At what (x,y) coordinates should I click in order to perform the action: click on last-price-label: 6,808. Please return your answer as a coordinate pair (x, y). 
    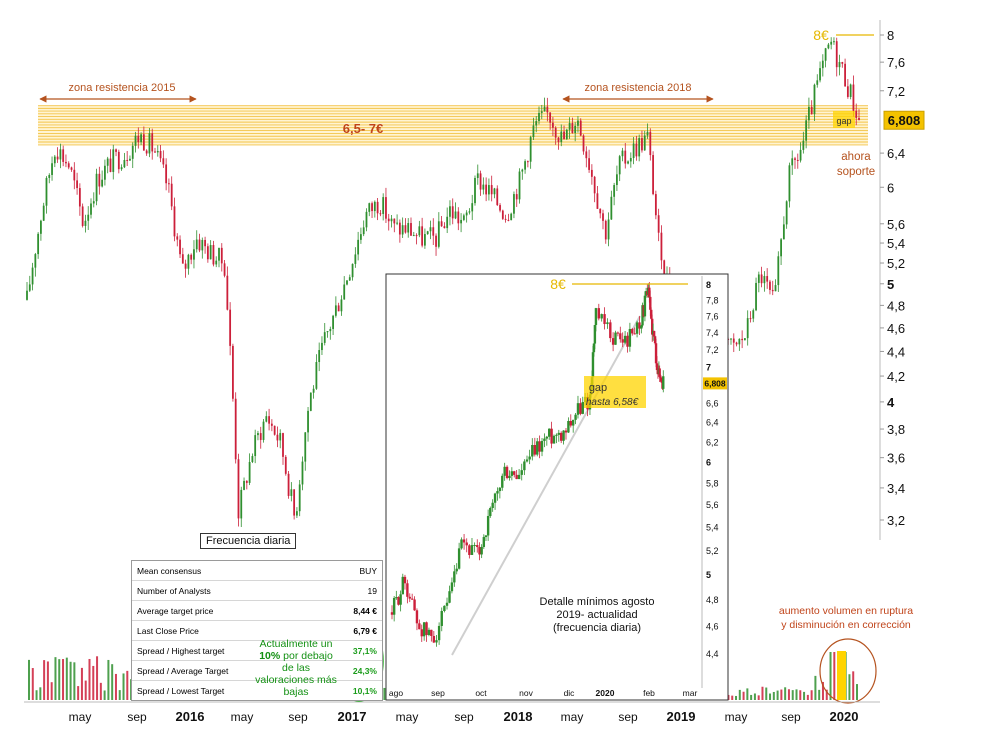
    Looking at the image, I should click on (904, 120).